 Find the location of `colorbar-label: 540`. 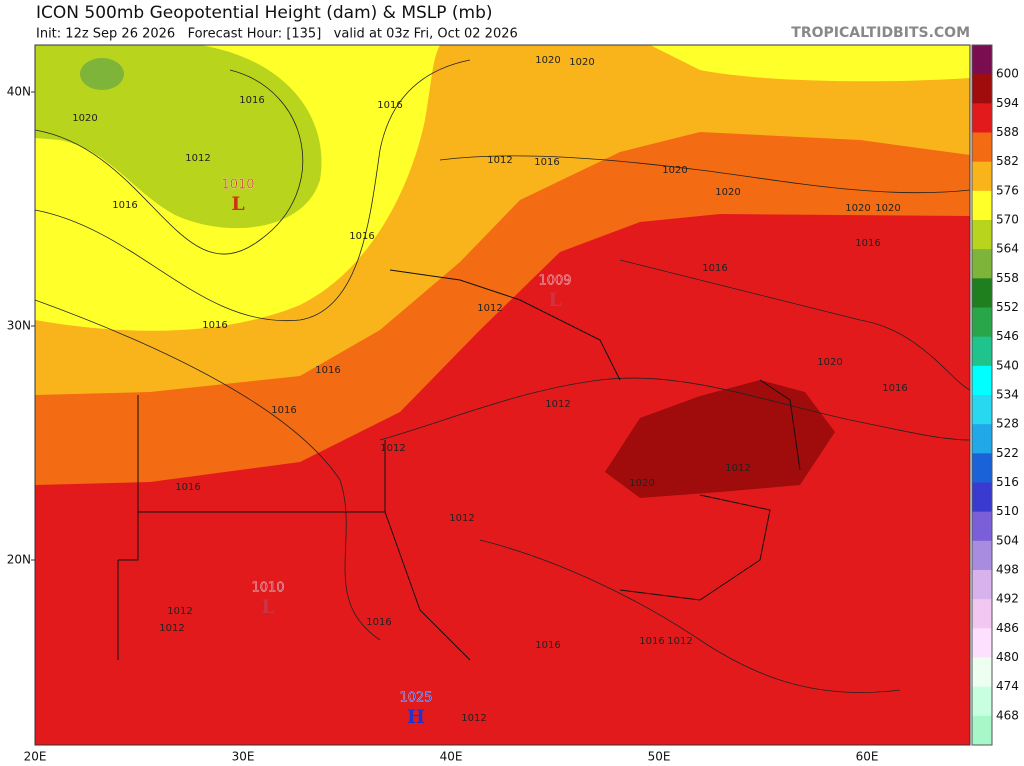

colorbar-label: 540 is located at coordinates (1007, 365).